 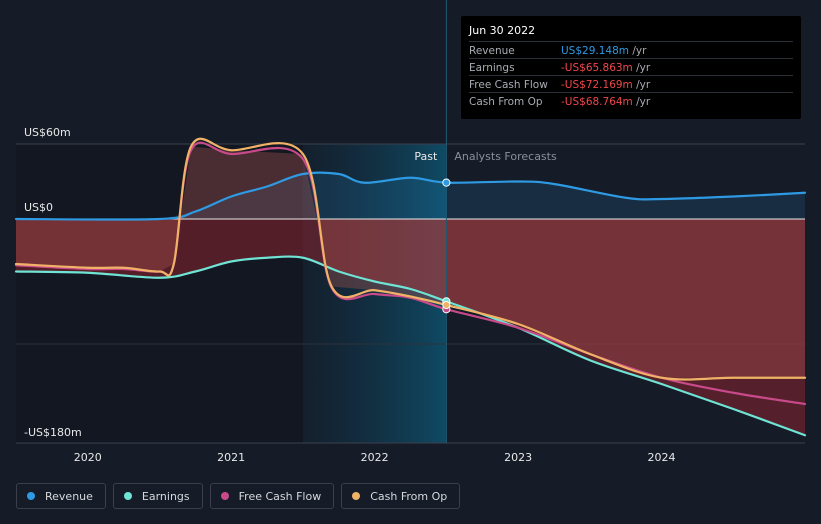 I want to click on tooltip-date: Jun 30 2022, so click(x=502, y=30).